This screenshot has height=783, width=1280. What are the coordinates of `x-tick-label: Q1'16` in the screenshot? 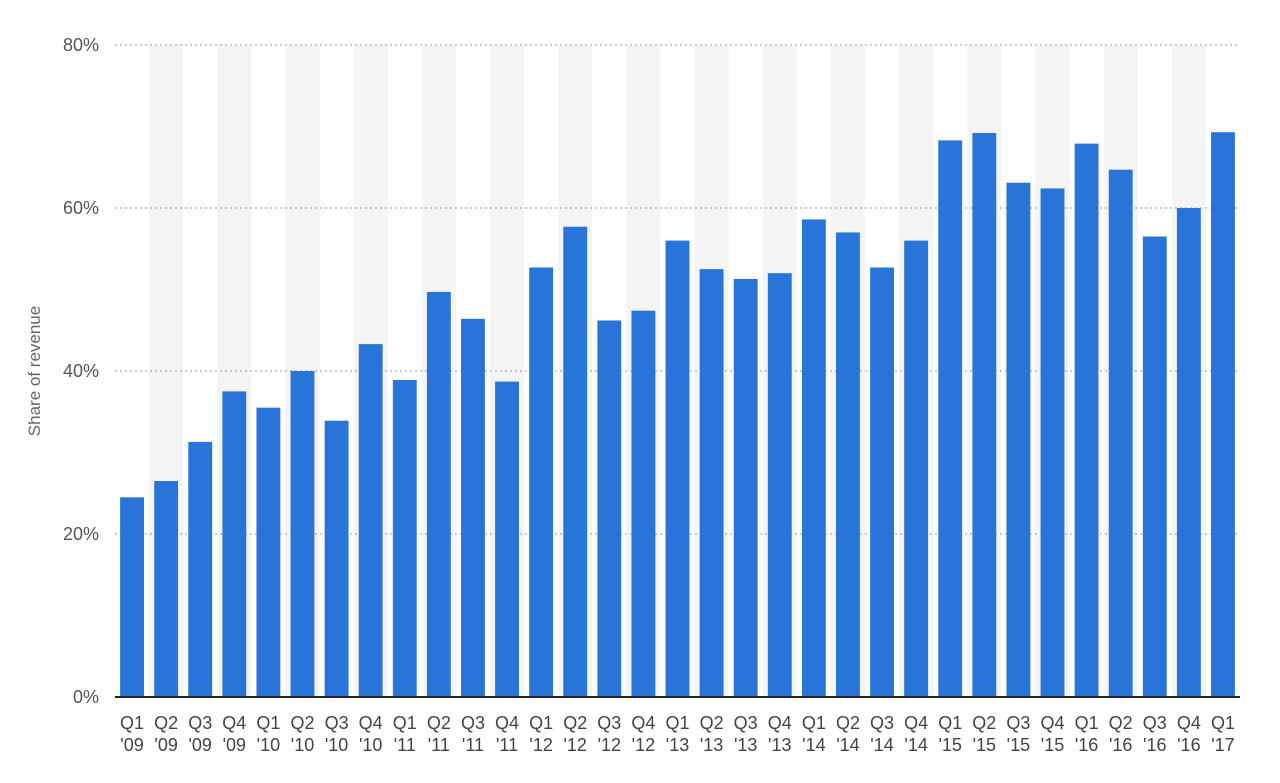 It's located at (1087, 734).